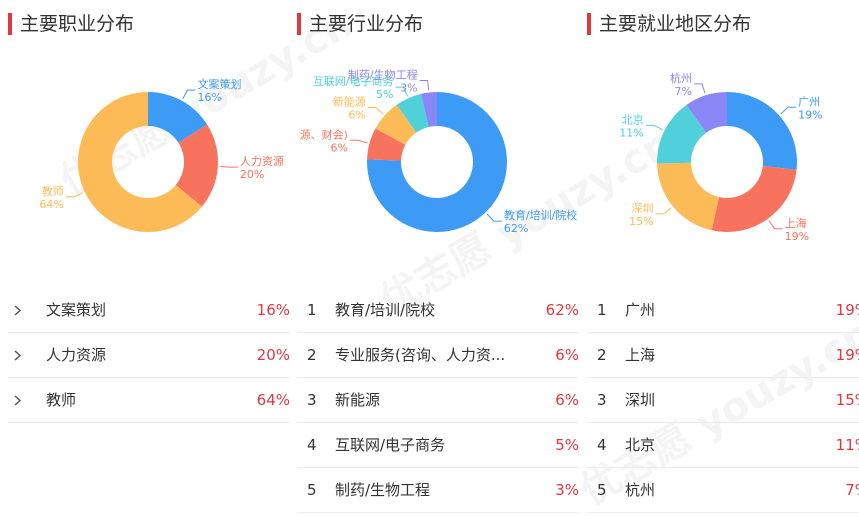  I want to click on list-item: 5 杭州 7%, so click(723, 490).